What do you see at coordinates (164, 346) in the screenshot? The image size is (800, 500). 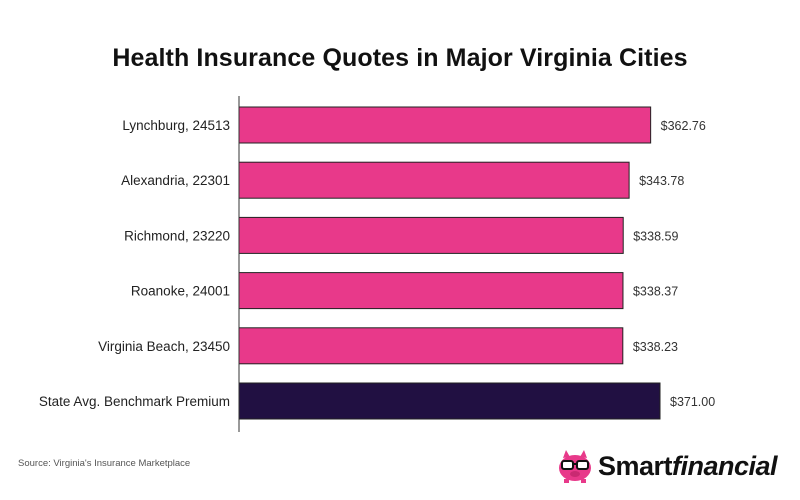 I see `category-label-4: Virginia Beach, 23450` at bounding box center [164, 346].